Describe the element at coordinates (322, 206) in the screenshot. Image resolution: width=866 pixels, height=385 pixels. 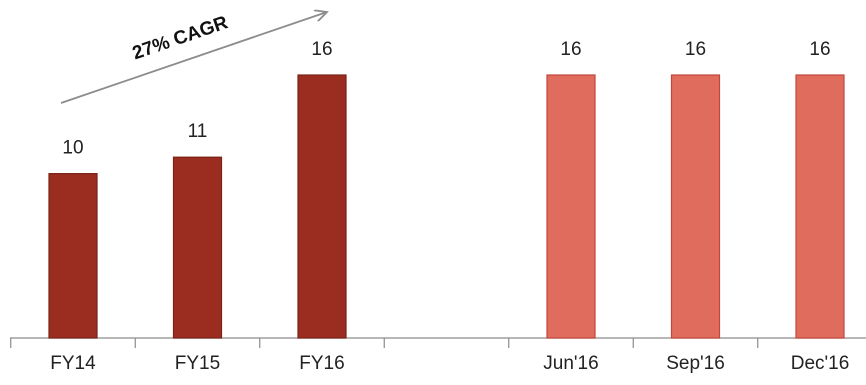
I see `bar-fy16` at that location.